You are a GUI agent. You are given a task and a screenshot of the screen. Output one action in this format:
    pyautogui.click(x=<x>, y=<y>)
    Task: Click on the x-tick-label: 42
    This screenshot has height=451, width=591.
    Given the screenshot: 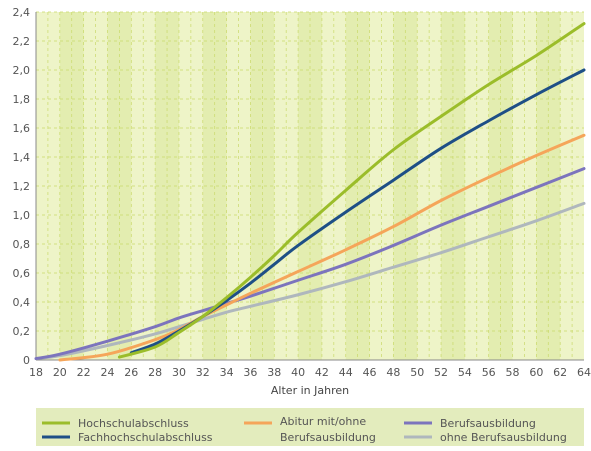 What is the action you would take?
    pyautogui.click(x=322, y=372)
    